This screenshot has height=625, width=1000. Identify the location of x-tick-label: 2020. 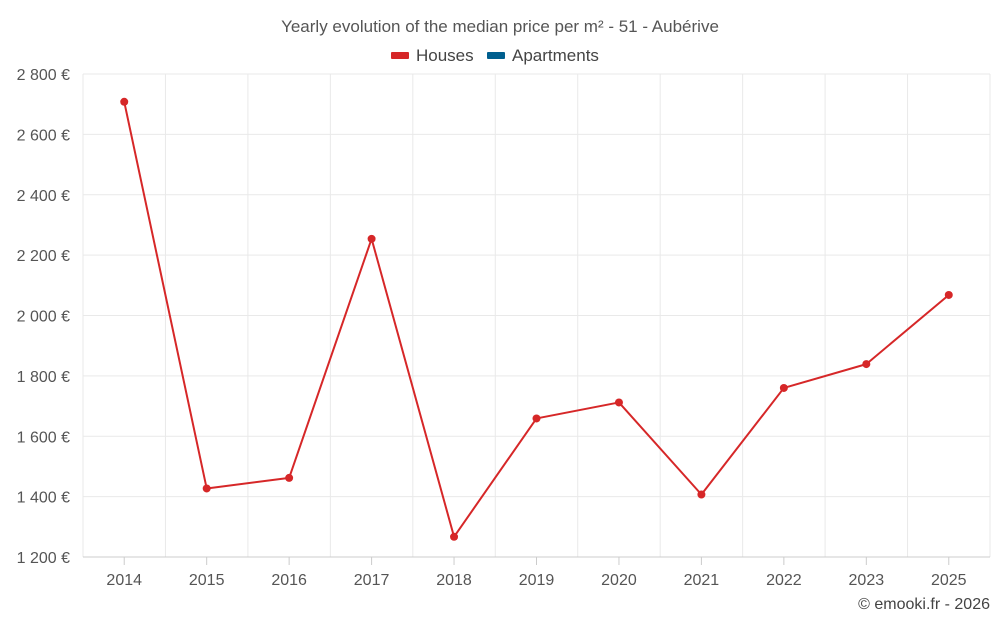
(619, 580).